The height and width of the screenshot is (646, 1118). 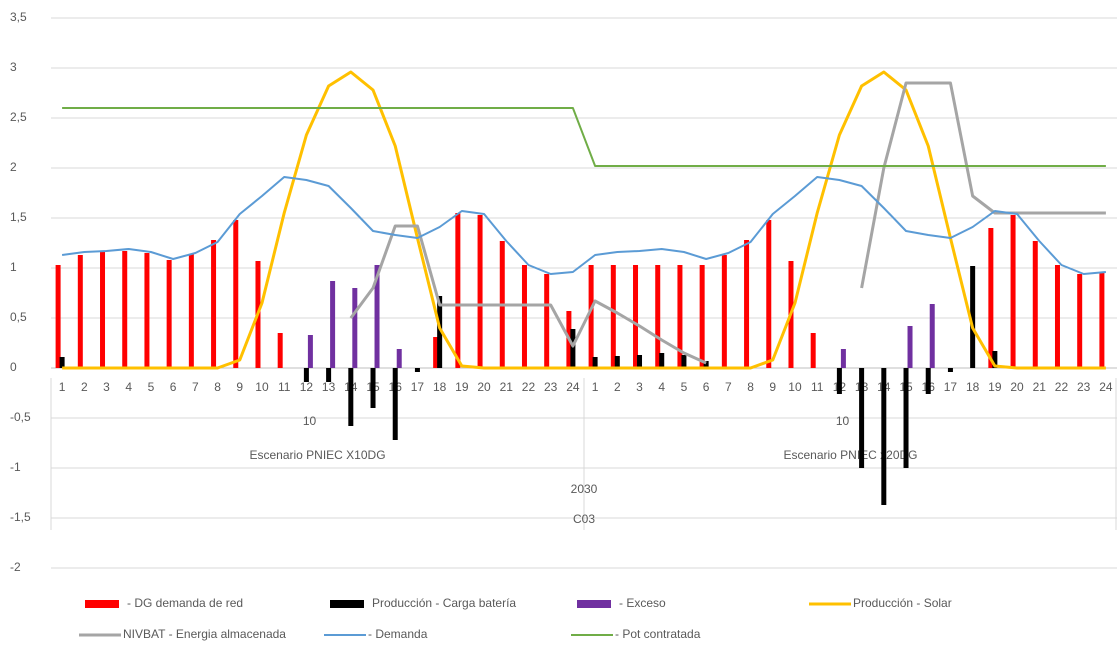 What do you see at coordinates (684, 387) in the screenshot?
I see `x-tick-label: 5` at bounding box center [684, 387].